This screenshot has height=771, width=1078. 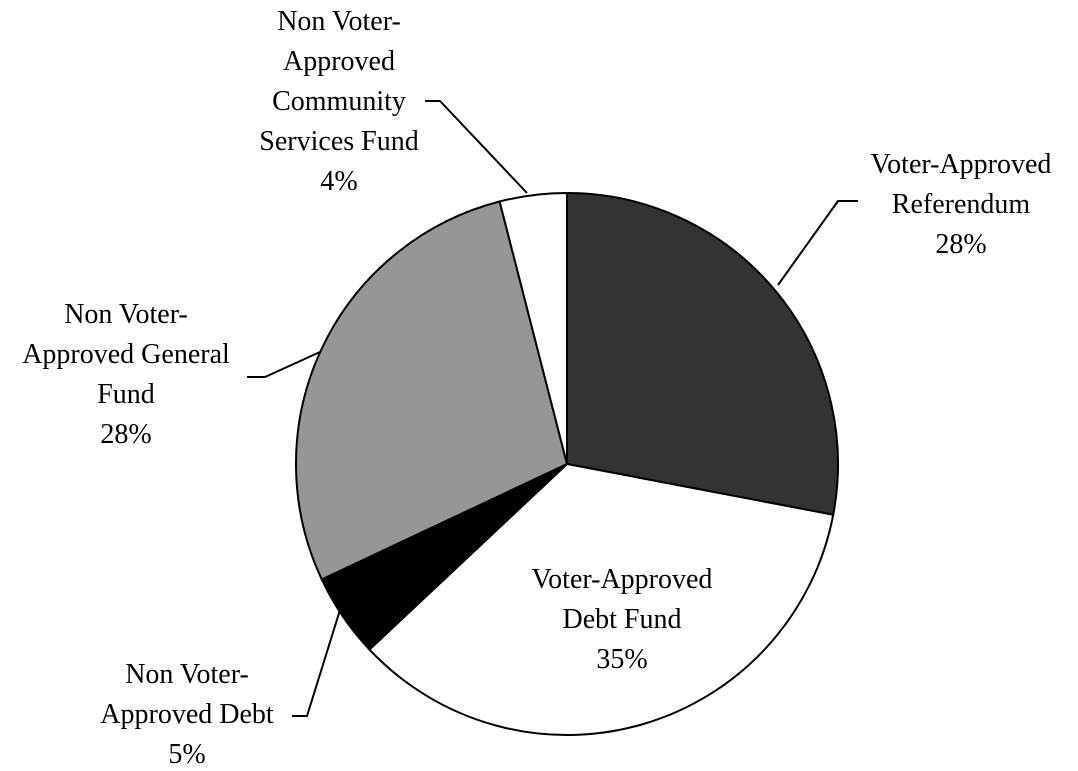 What do you see at coordinates (339, 61) in the screenshot?
I see `slice-label-line: Approved` at bounding box center [339, 61].